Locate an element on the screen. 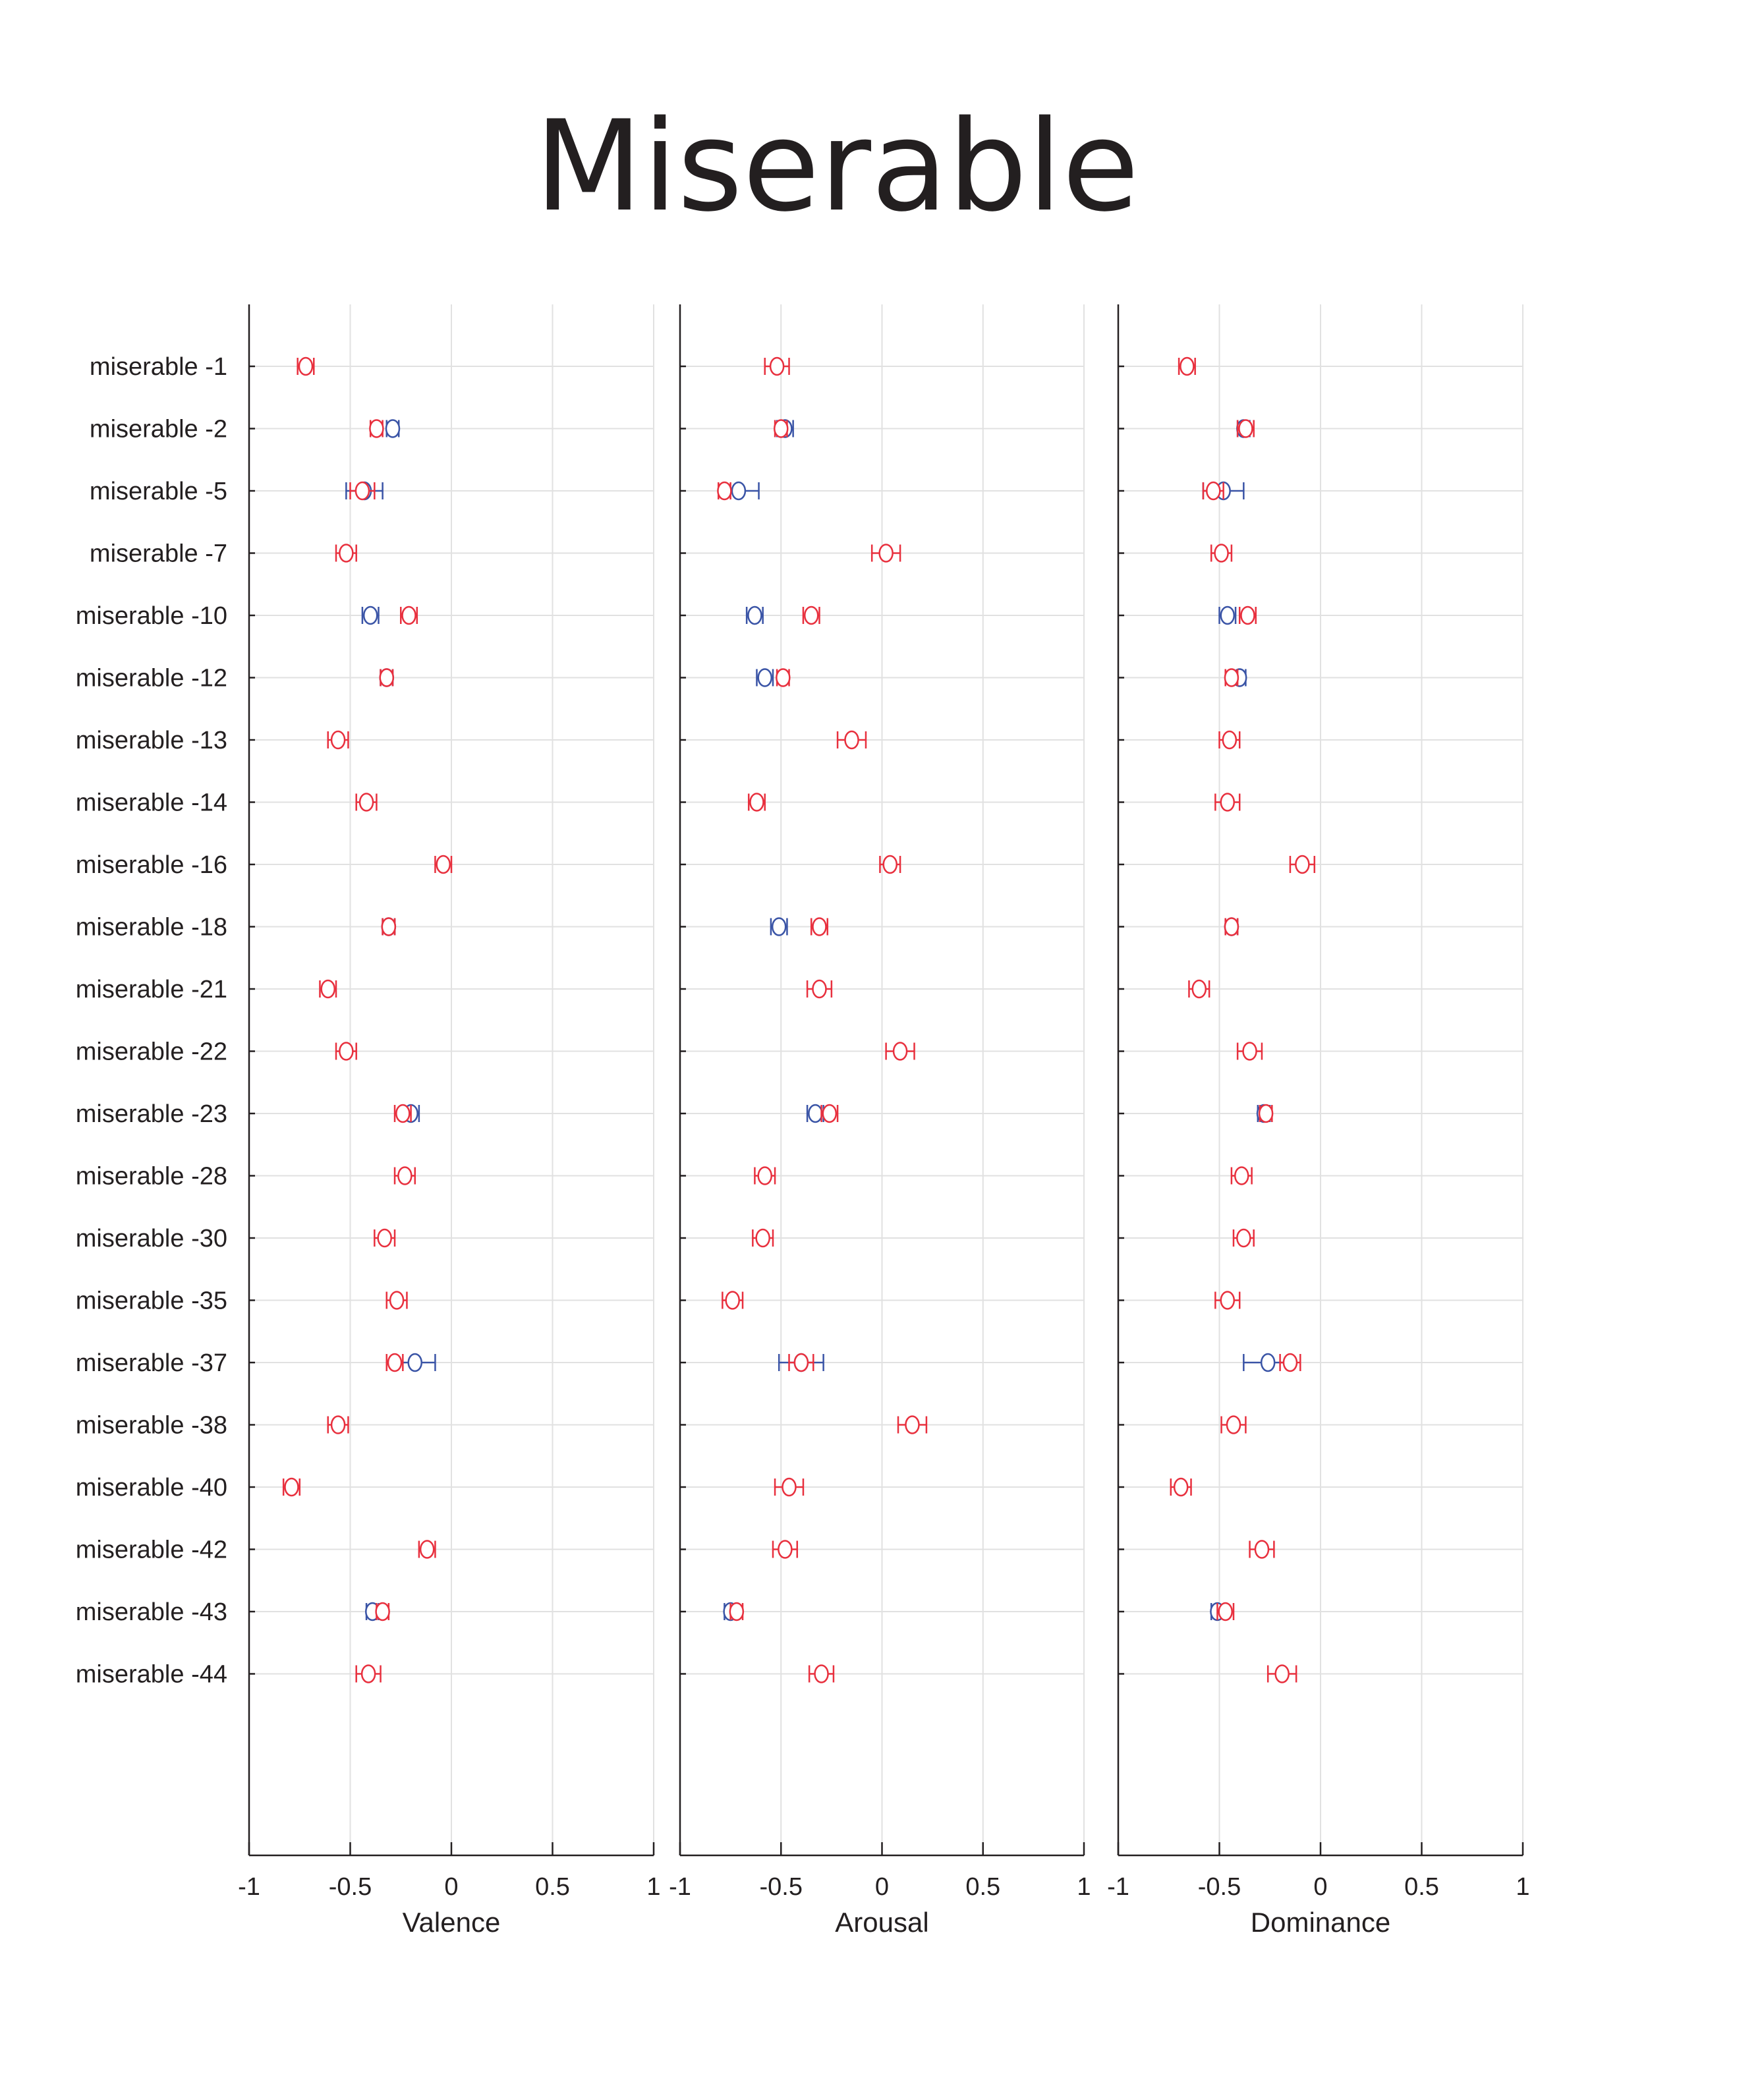 Image resolution: width=1764 pixels, height=2084 pixels. category-label: miserable -37 is located at coordinates (151, 1363).